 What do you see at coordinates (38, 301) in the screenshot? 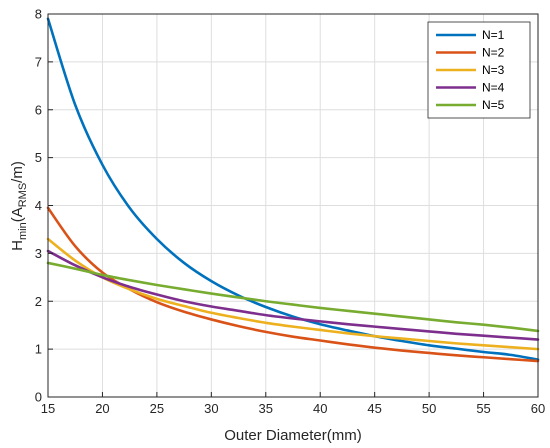
I see `y-tick-label: 2` at bounding box center [38, 301].